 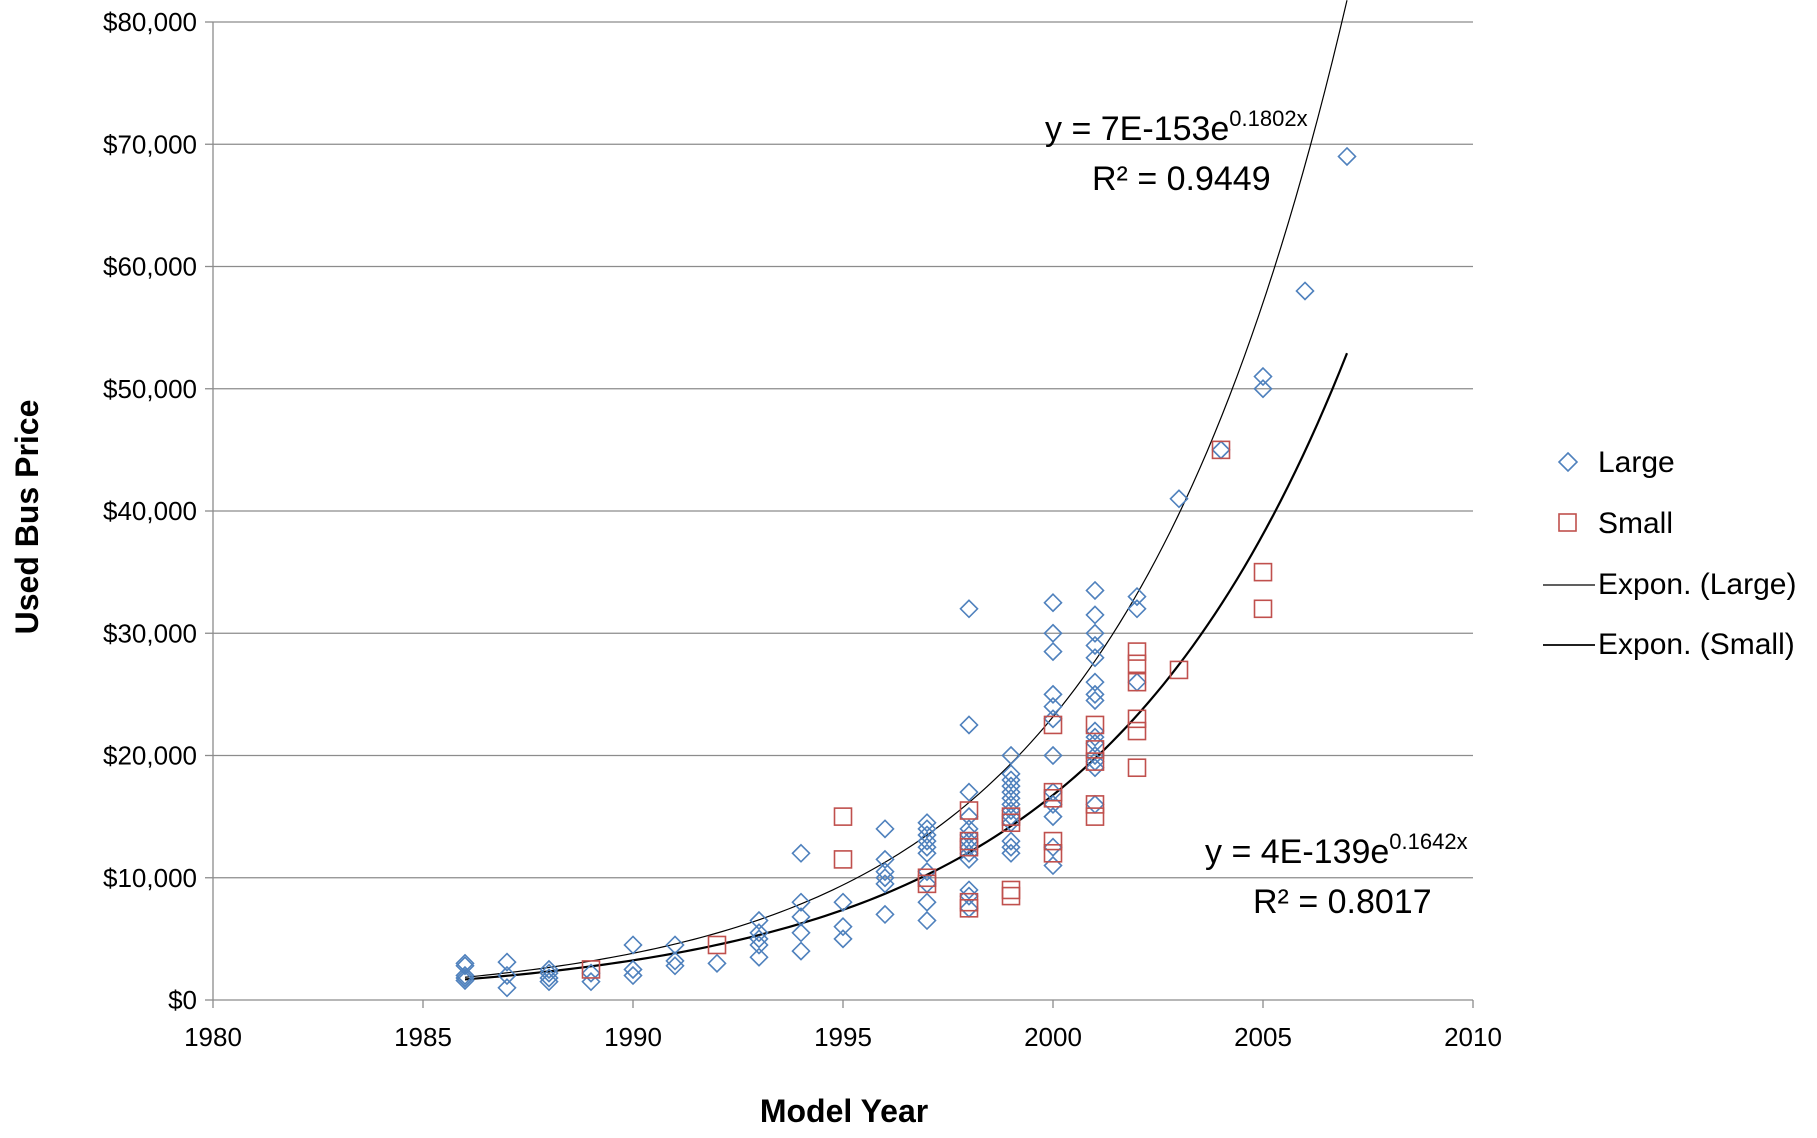 I want to click on x-tick-label: 1985, so click(x=423, y=1037).